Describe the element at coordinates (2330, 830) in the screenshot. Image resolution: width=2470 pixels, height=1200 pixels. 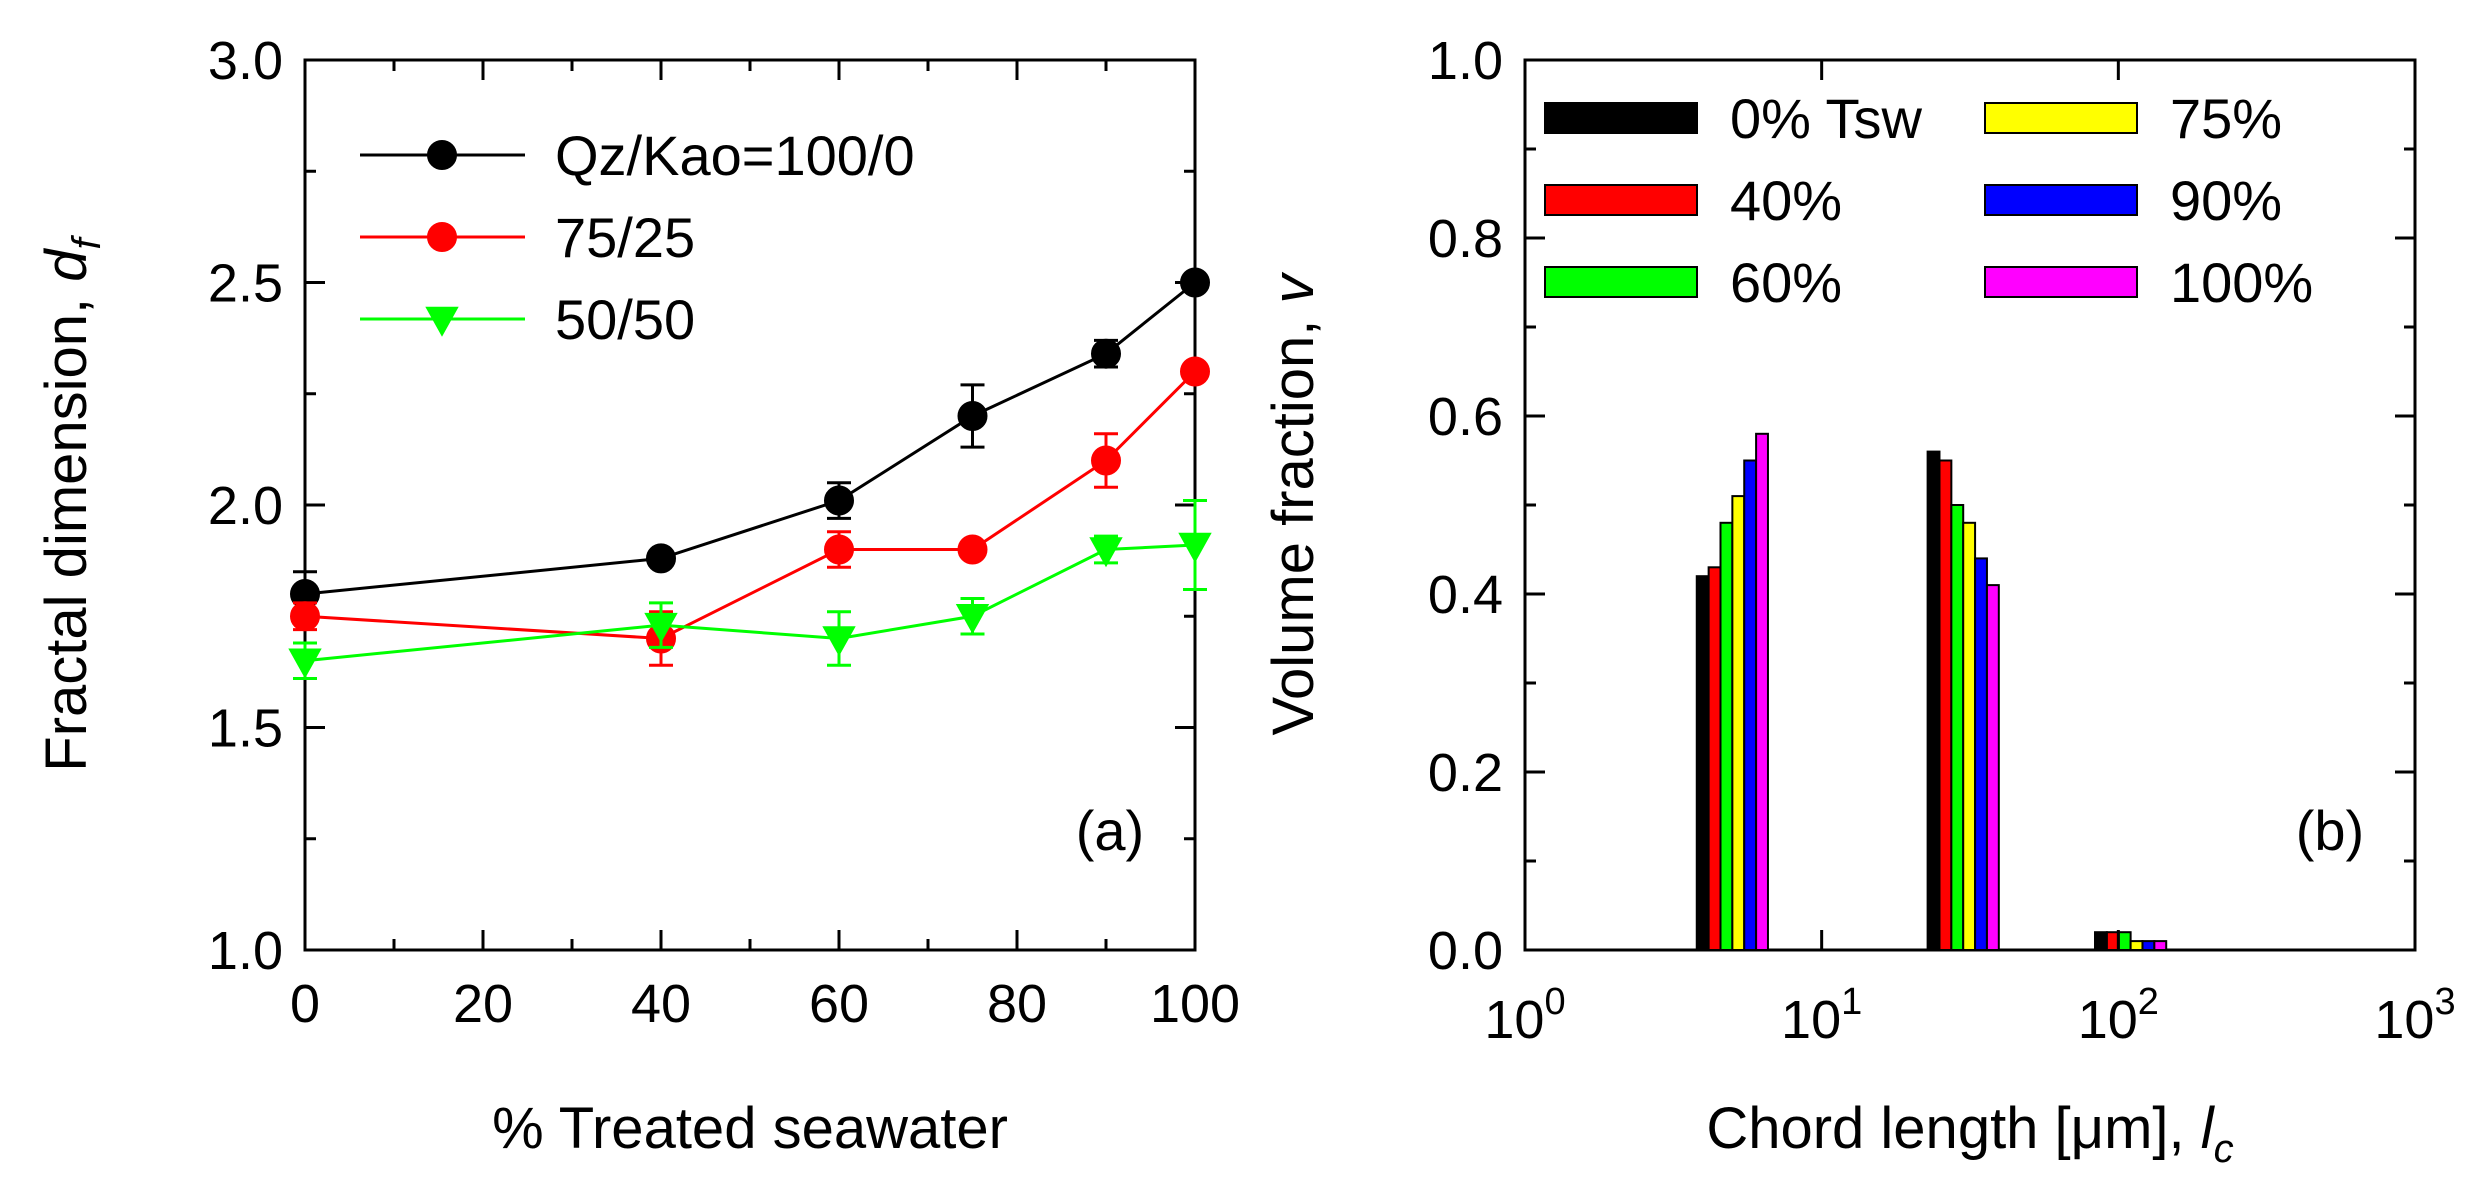
I see `panel-tag-b: (b)` at that location.